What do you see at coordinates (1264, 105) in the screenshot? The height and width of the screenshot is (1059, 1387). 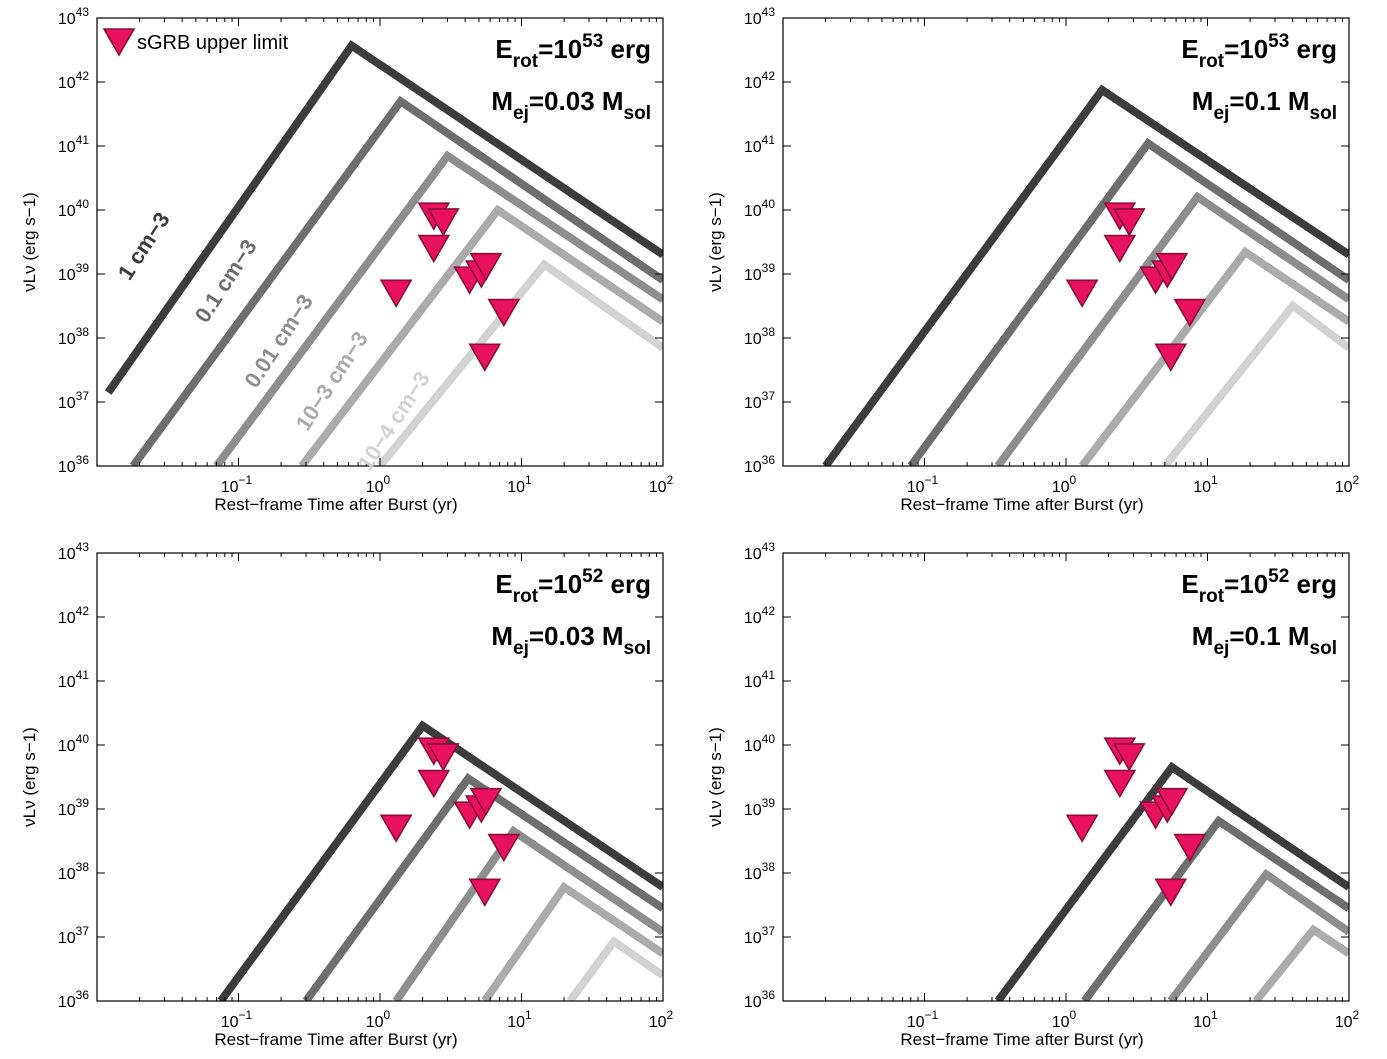 I see `ejecta-mass-annotation: Mej=0.1 Msol` at bounding box center [1264, 105].